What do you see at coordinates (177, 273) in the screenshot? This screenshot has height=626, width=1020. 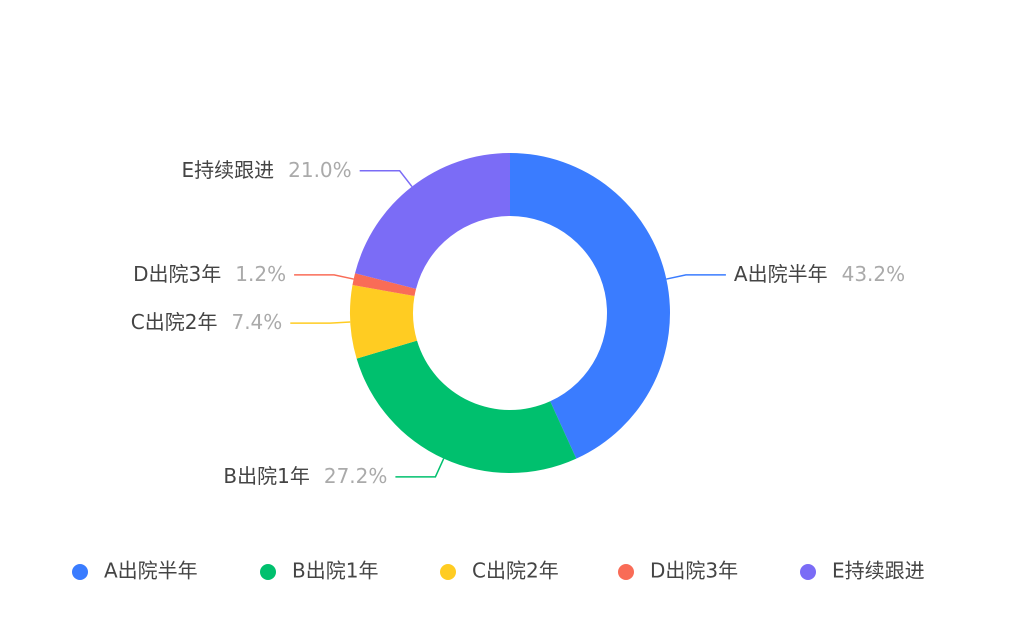 I see `slice-name: D出院3年` at bounding box center [177, 273].